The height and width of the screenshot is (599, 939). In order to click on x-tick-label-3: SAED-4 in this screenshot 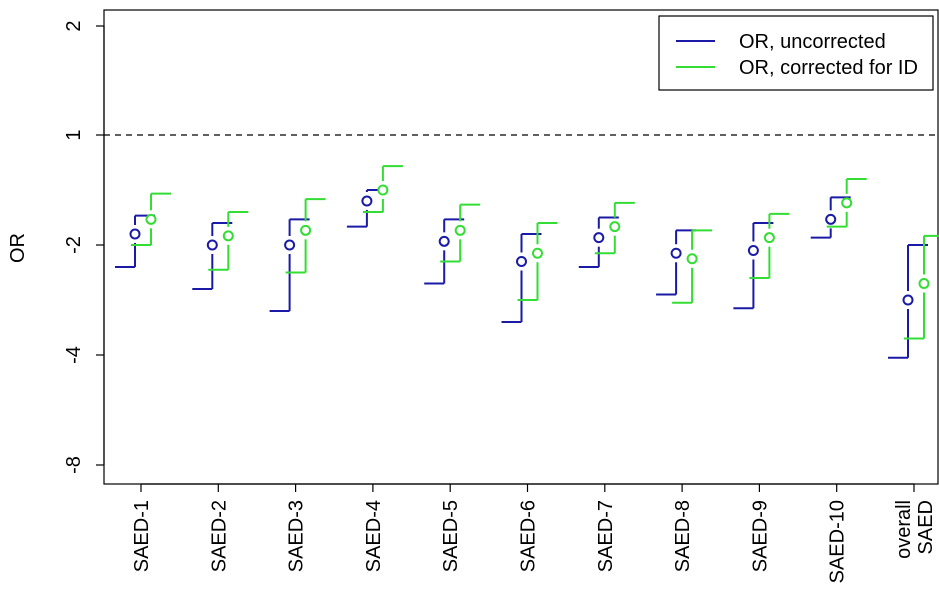, I will do `click(374, 536)`.